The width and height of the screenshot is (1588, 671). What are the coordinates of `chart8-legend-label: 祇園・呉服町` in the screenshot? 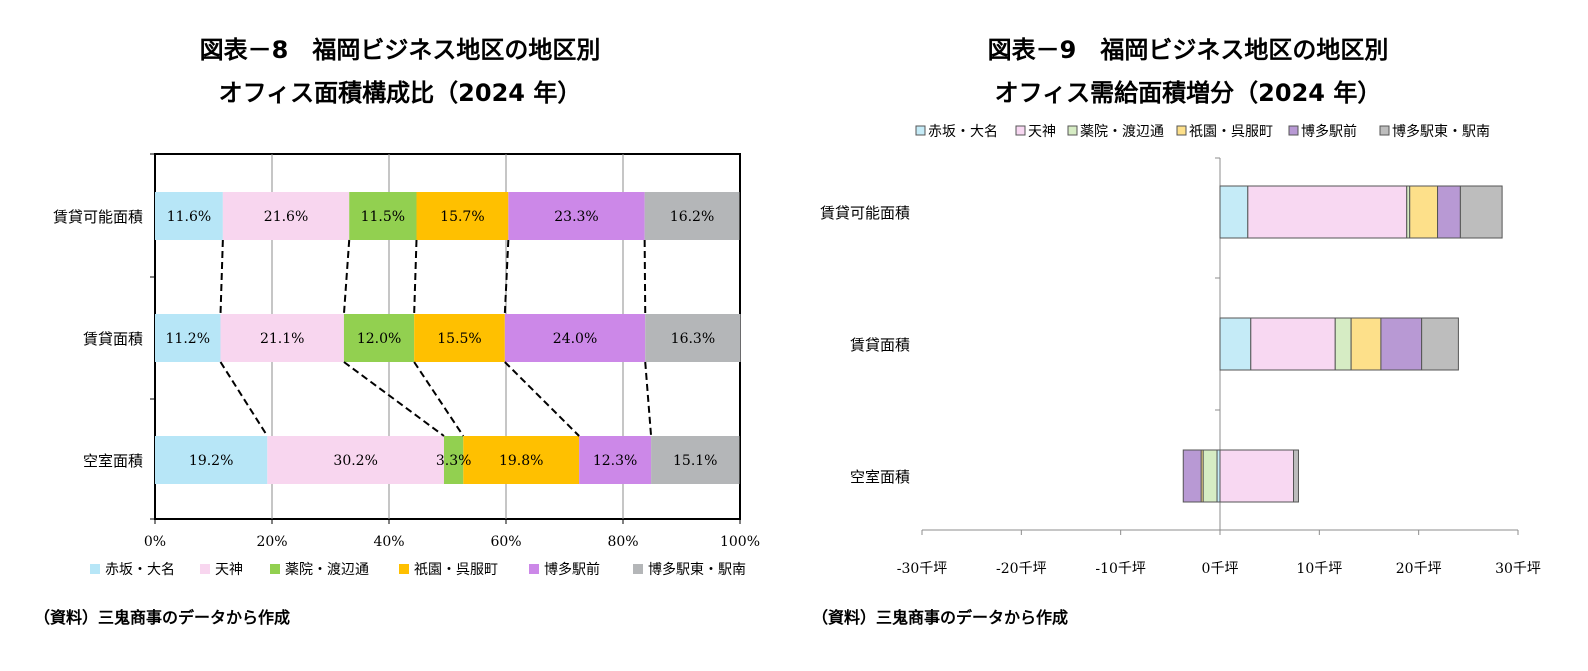 It's located at (456, 570).